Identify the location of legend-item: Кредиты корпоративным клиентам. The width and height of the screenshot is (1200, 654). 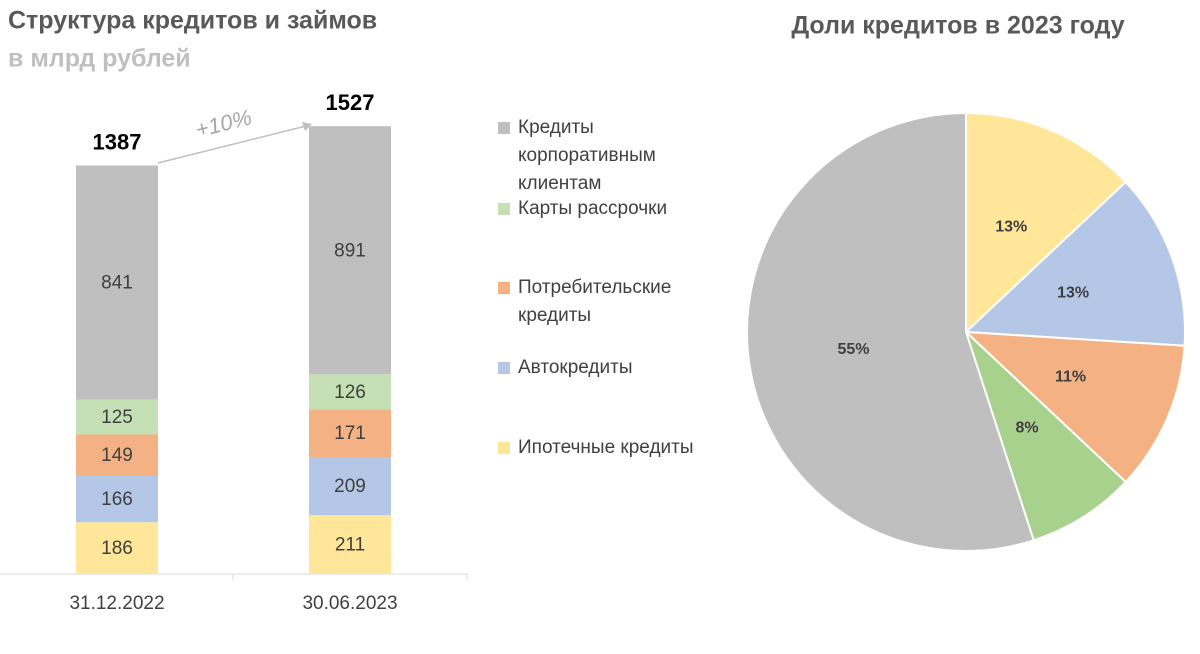
(593, 156).